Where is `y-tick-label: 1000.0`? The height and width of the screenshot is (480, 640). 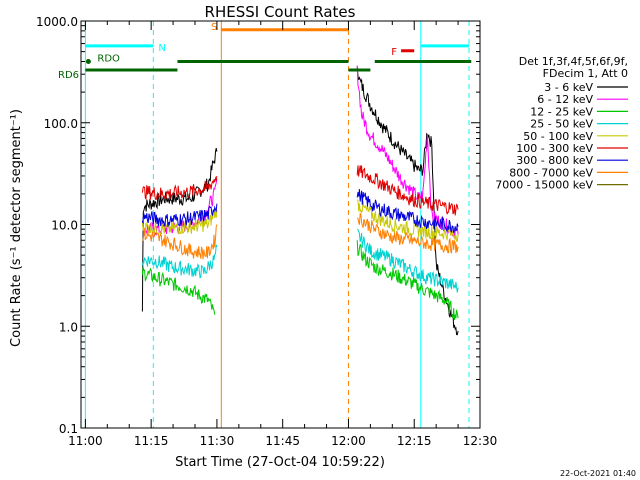 y-tick-label: 1000.0 is located at coordinates (57, 22).